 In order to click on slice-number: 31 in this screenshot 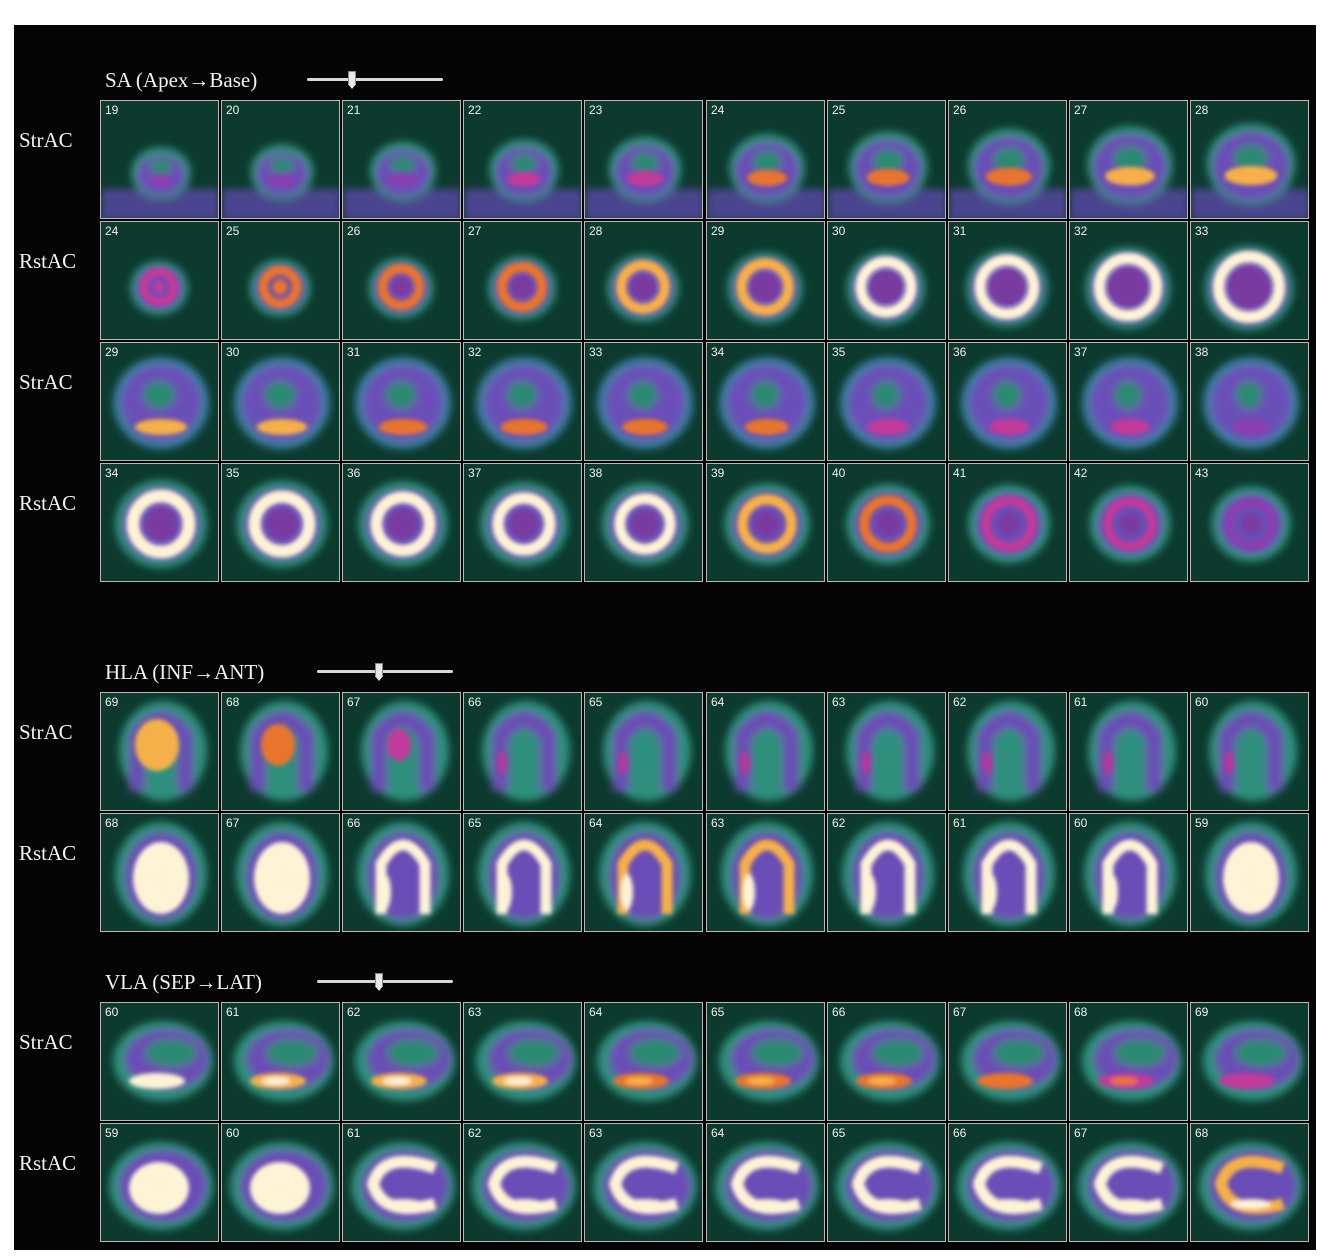, I will do `click(354, 352)`.